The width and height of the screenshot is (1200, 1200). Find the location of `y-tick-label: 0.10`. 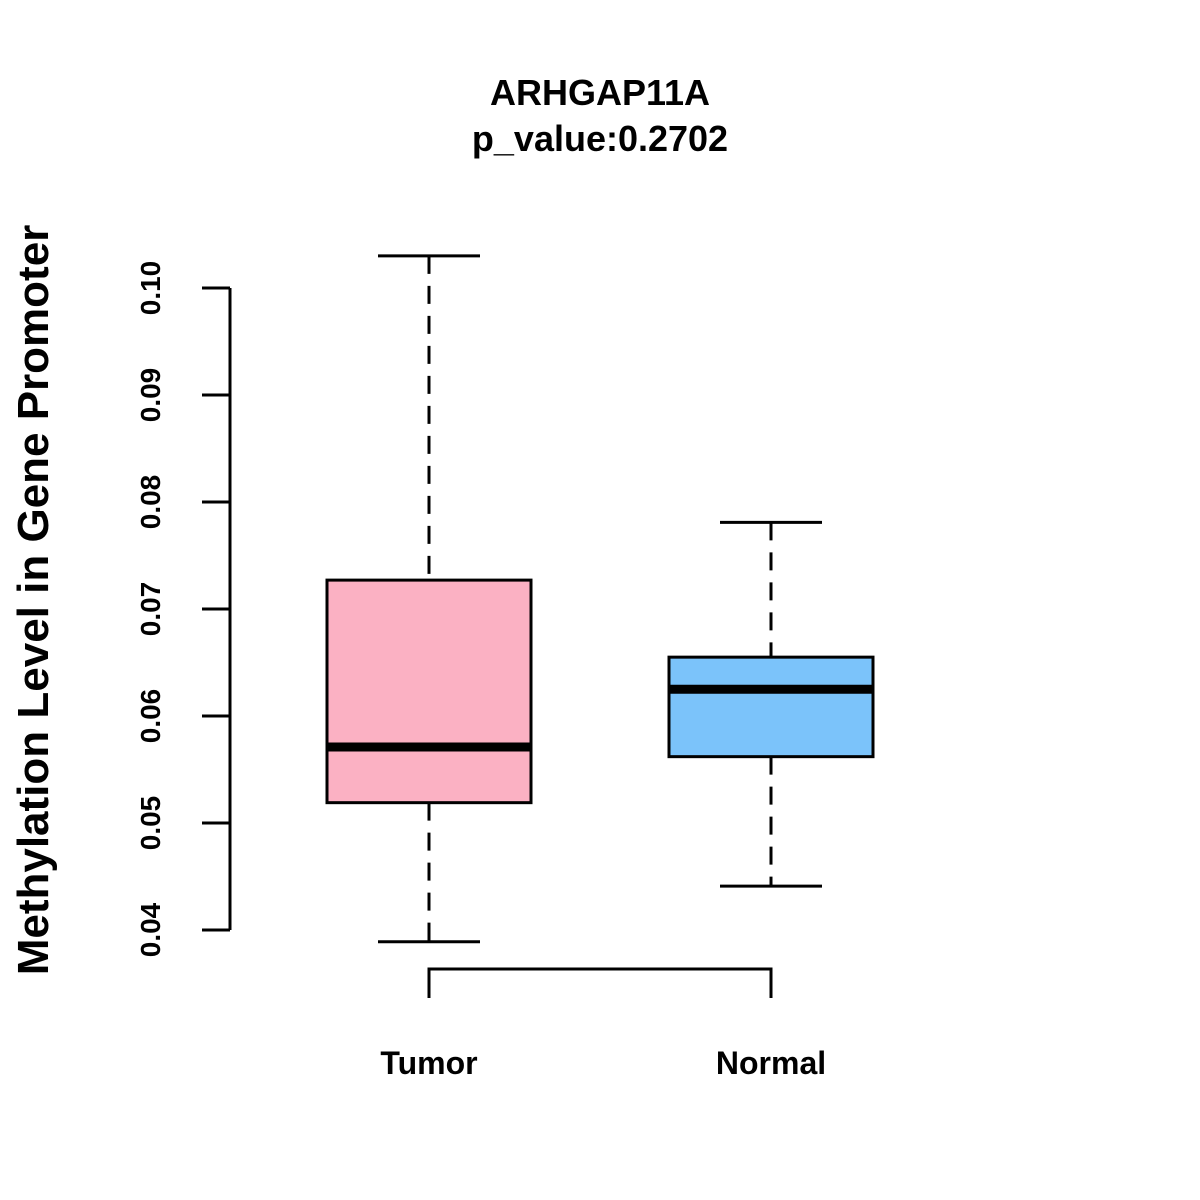

y-tick-label: 0.10 is located at coordinates (150, 288).